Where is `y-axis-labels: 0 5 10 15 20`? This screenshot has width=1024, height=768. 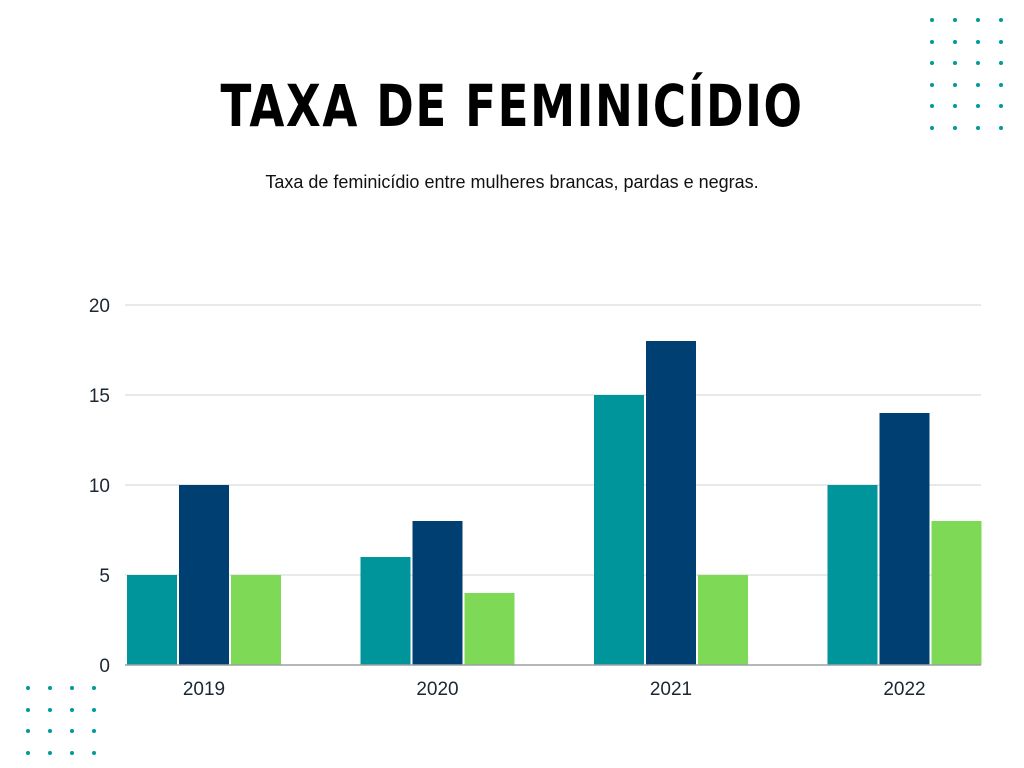
y-axis-labels: 0 5 10 15 20 is located at coordinates (99, 486).